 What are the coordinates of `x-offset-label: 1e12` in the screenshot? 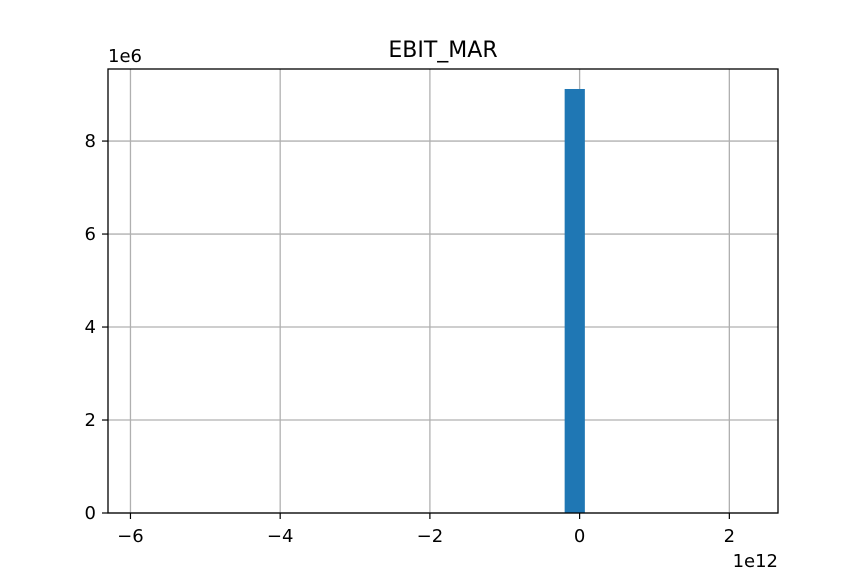 It's located at (755, 561).